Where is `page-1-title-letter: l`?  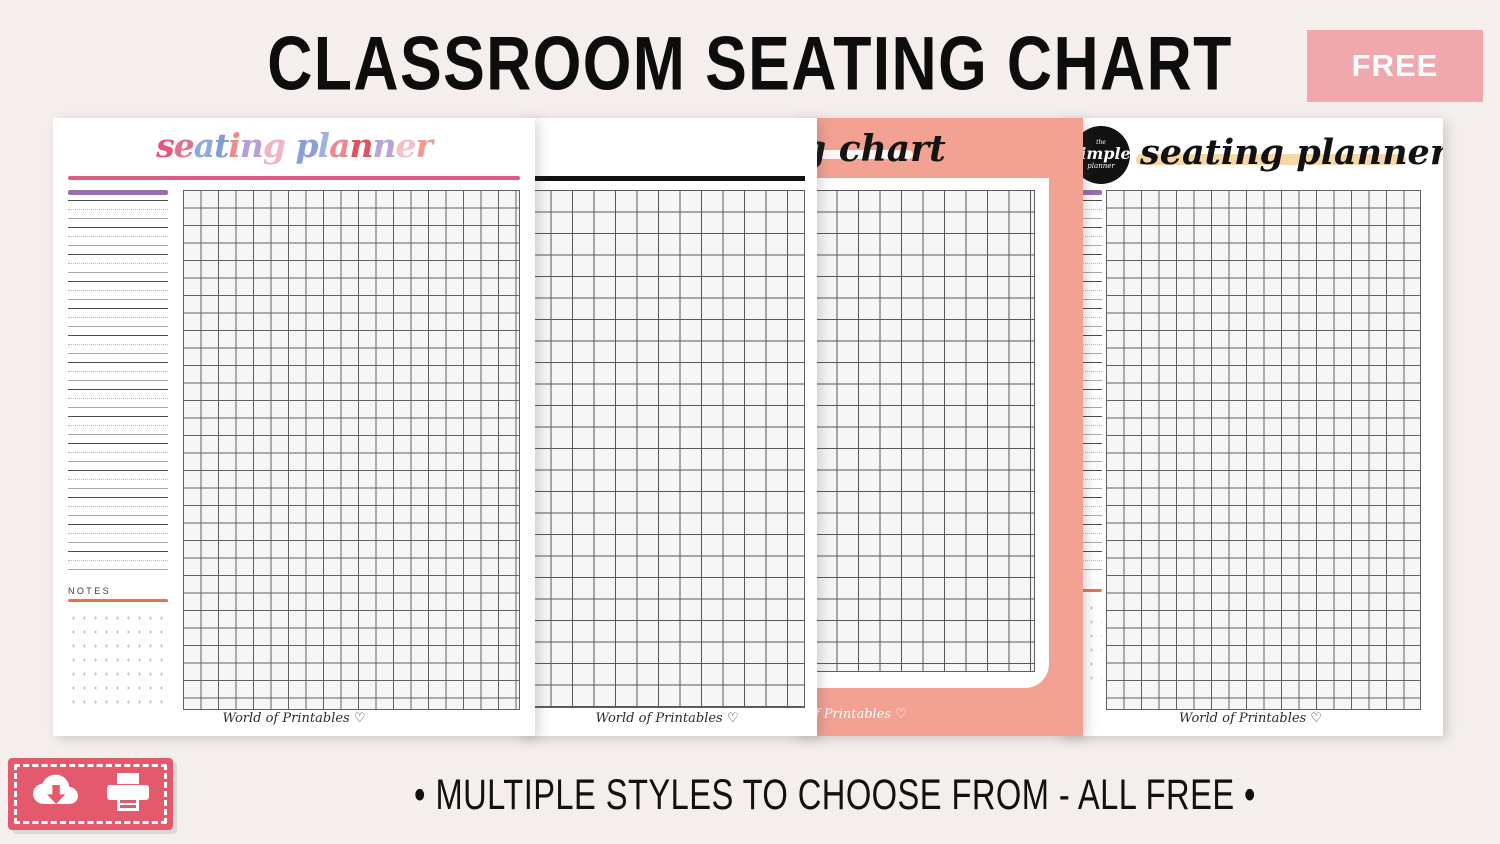
page-1-title-letter: l is located at coordinates (324, 145).